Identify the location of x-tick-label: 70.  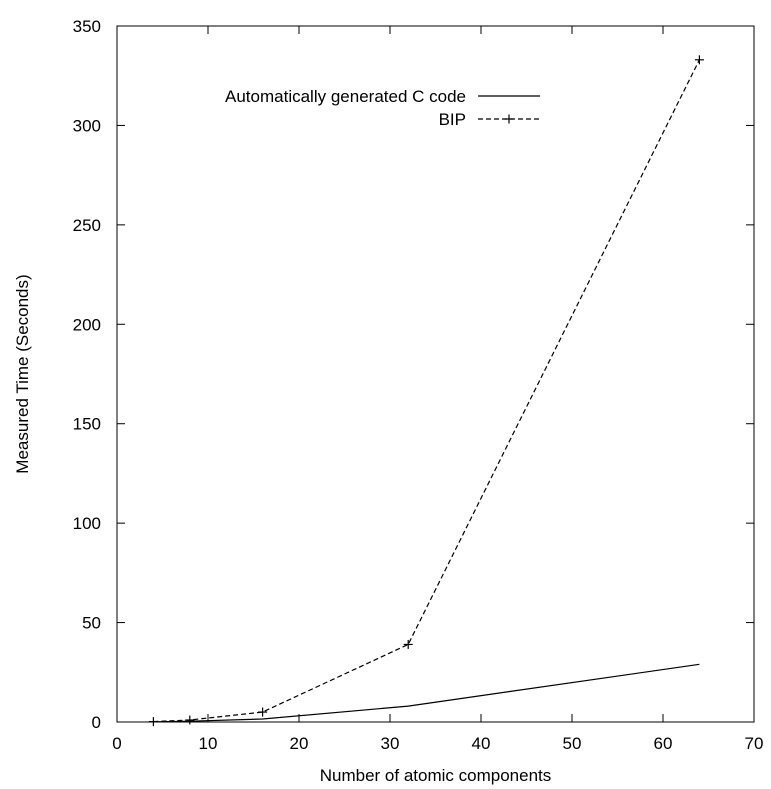
(754, 743).